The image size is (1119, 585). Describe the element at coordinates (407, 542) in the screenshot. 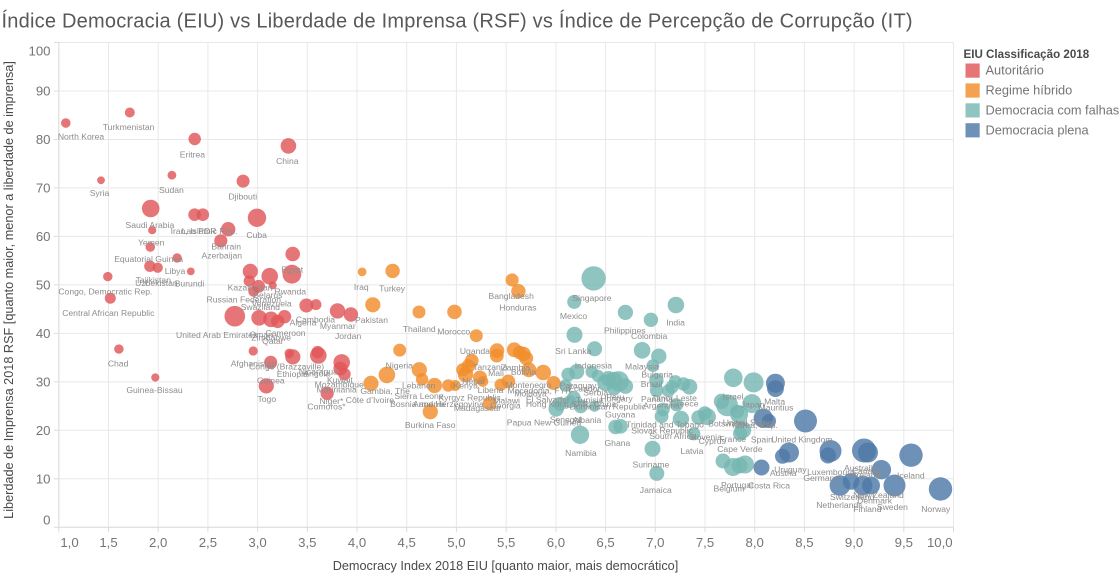

I see `svg-text: 4,5` at that location.